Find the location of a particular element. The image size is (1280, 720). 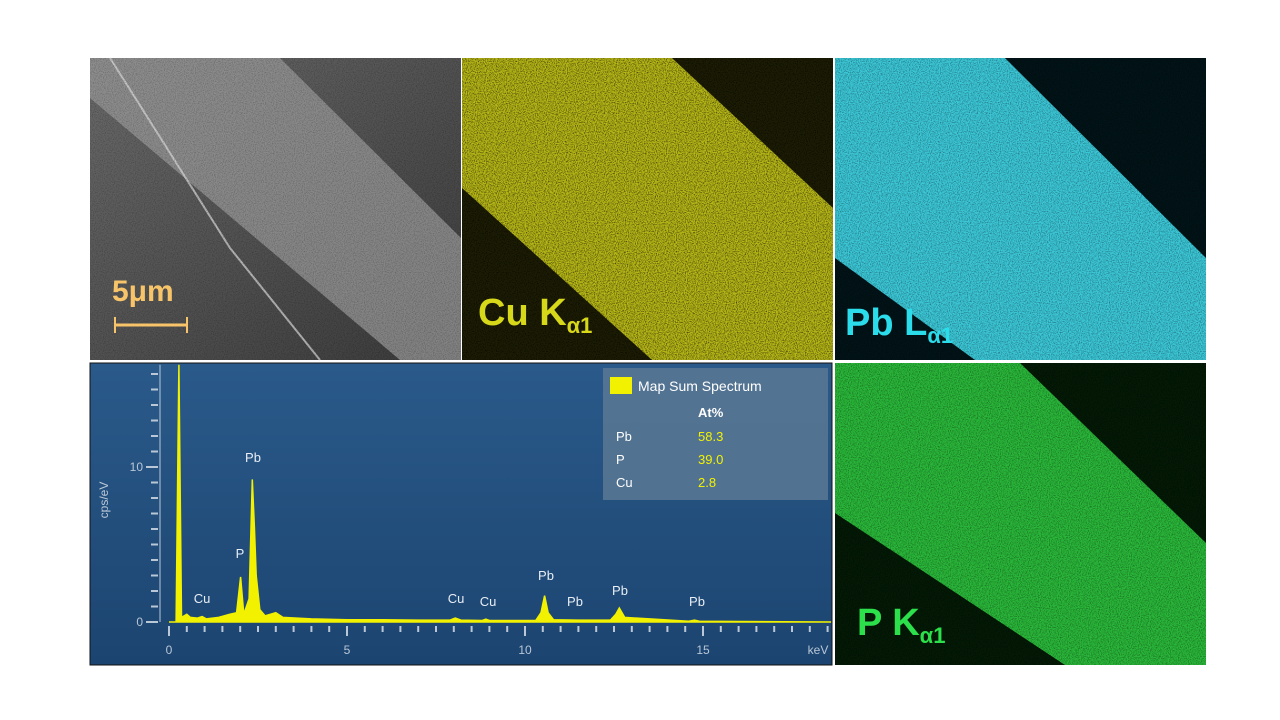

element-name: Cu is located at coordinates (624, 482).